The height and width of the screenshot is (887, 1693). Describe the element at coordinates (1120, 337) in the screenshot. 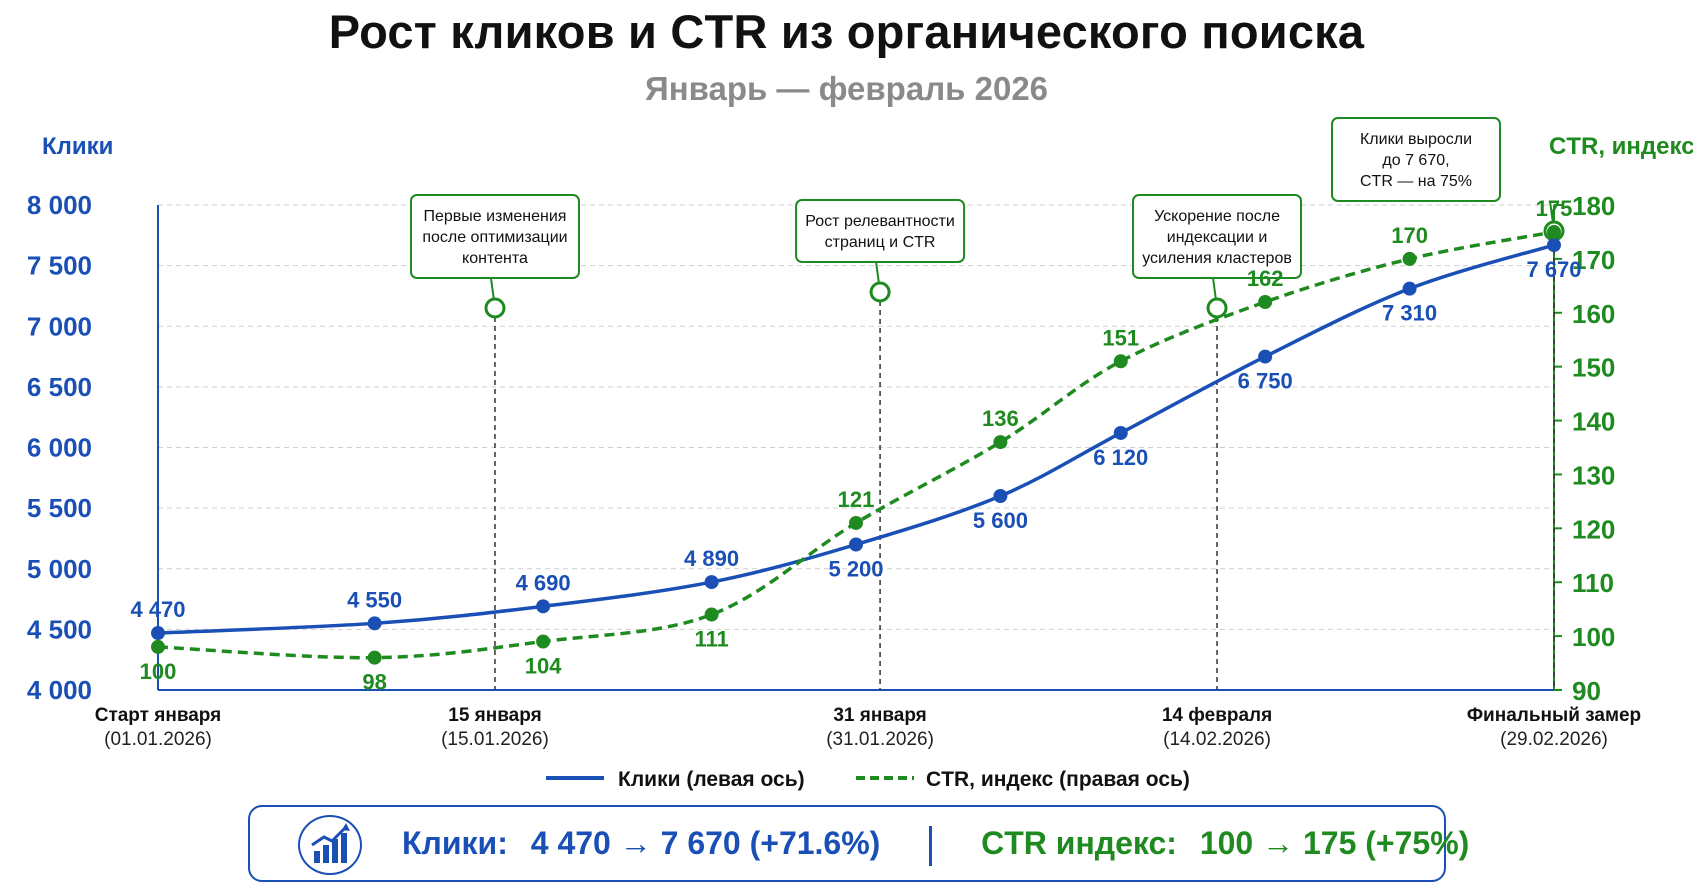

I see `ctr-data-label: 151` at that location.